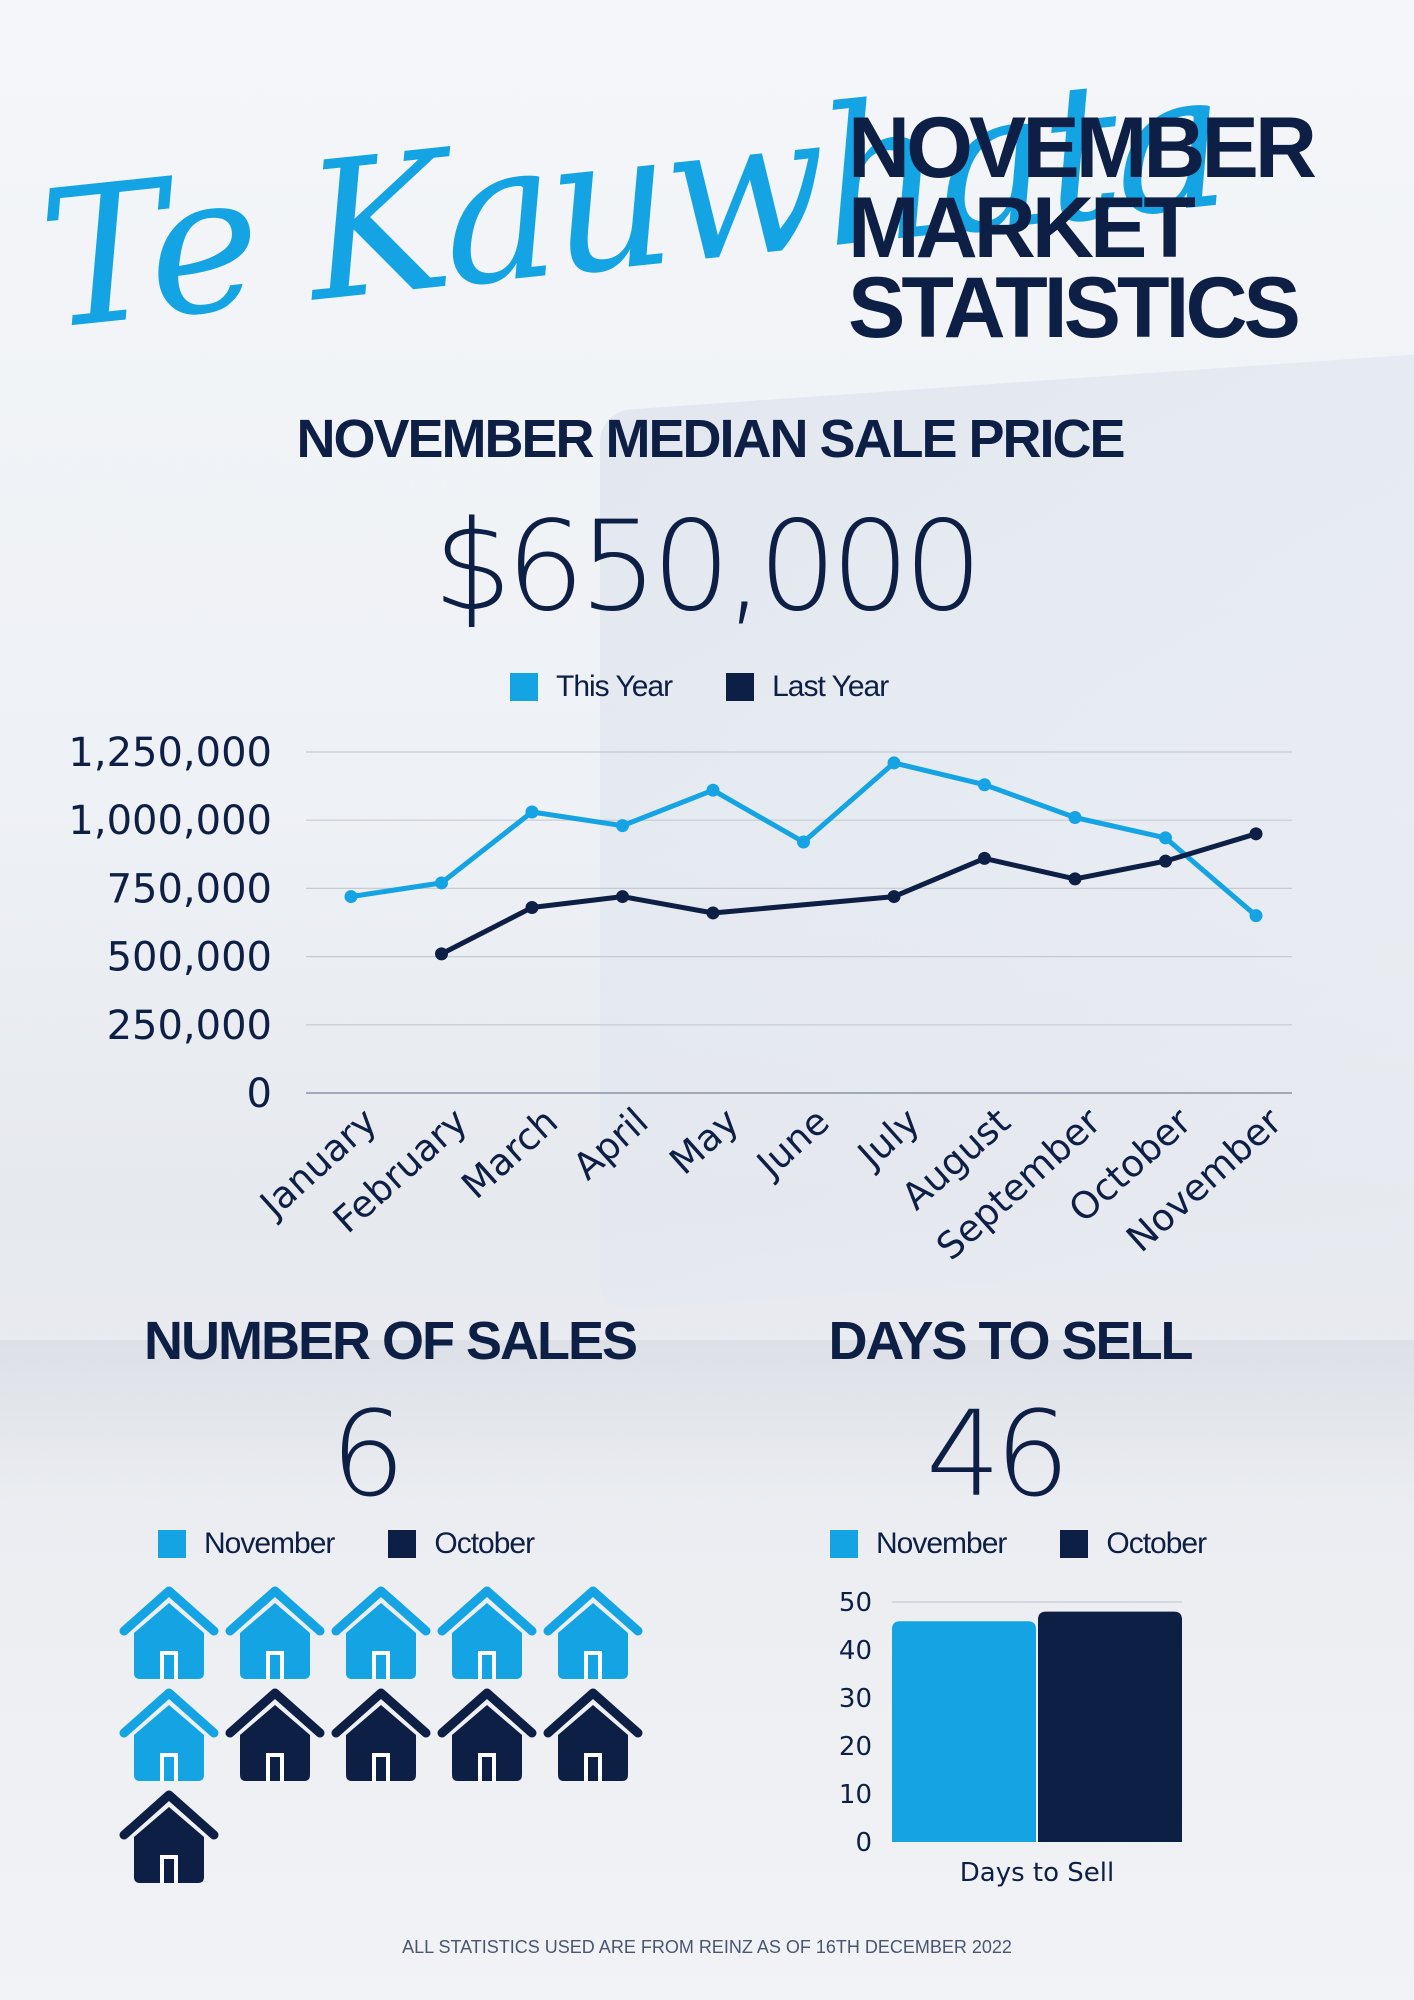 This screenshot has width=1414, height=2000. I want to click on bar-y-tick-label: 30, so click(855, 1699).